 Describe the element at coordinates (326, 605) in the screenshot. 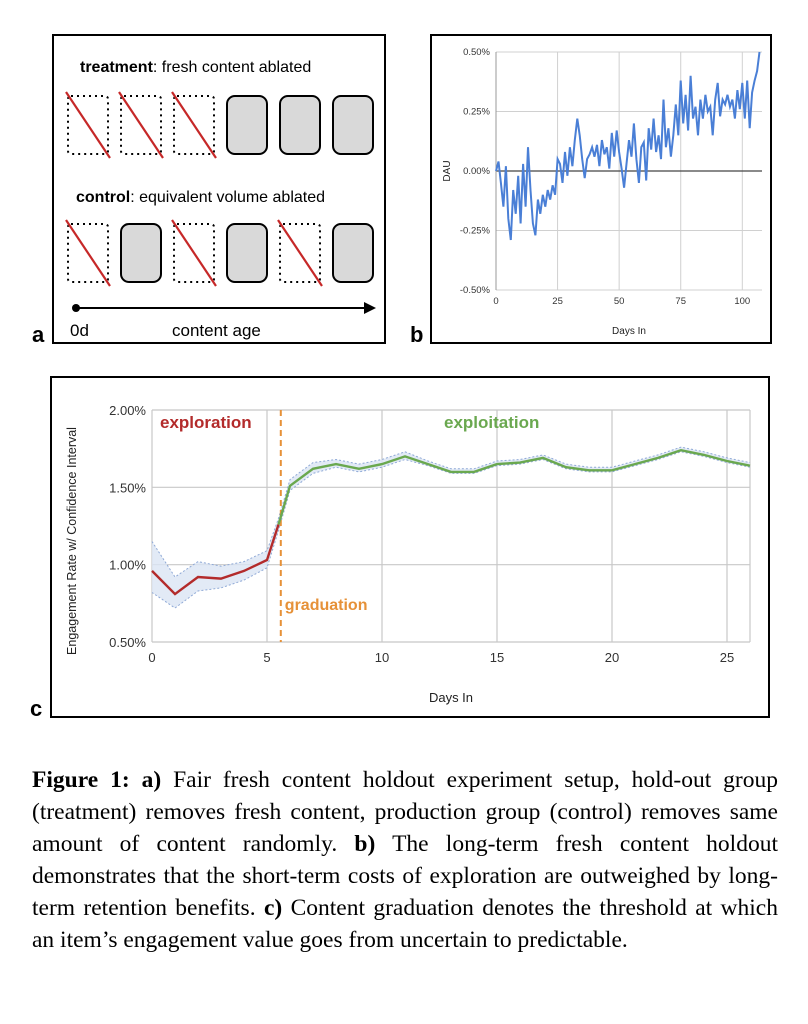

I see `graduation-annotation: graduation` at that location.